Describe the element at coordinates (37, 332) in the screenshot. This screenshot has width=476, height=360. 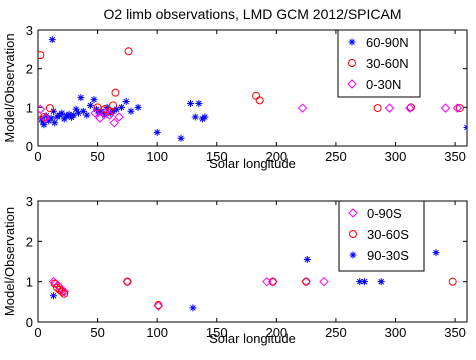
I see `x-tick-label: 0` at that location.